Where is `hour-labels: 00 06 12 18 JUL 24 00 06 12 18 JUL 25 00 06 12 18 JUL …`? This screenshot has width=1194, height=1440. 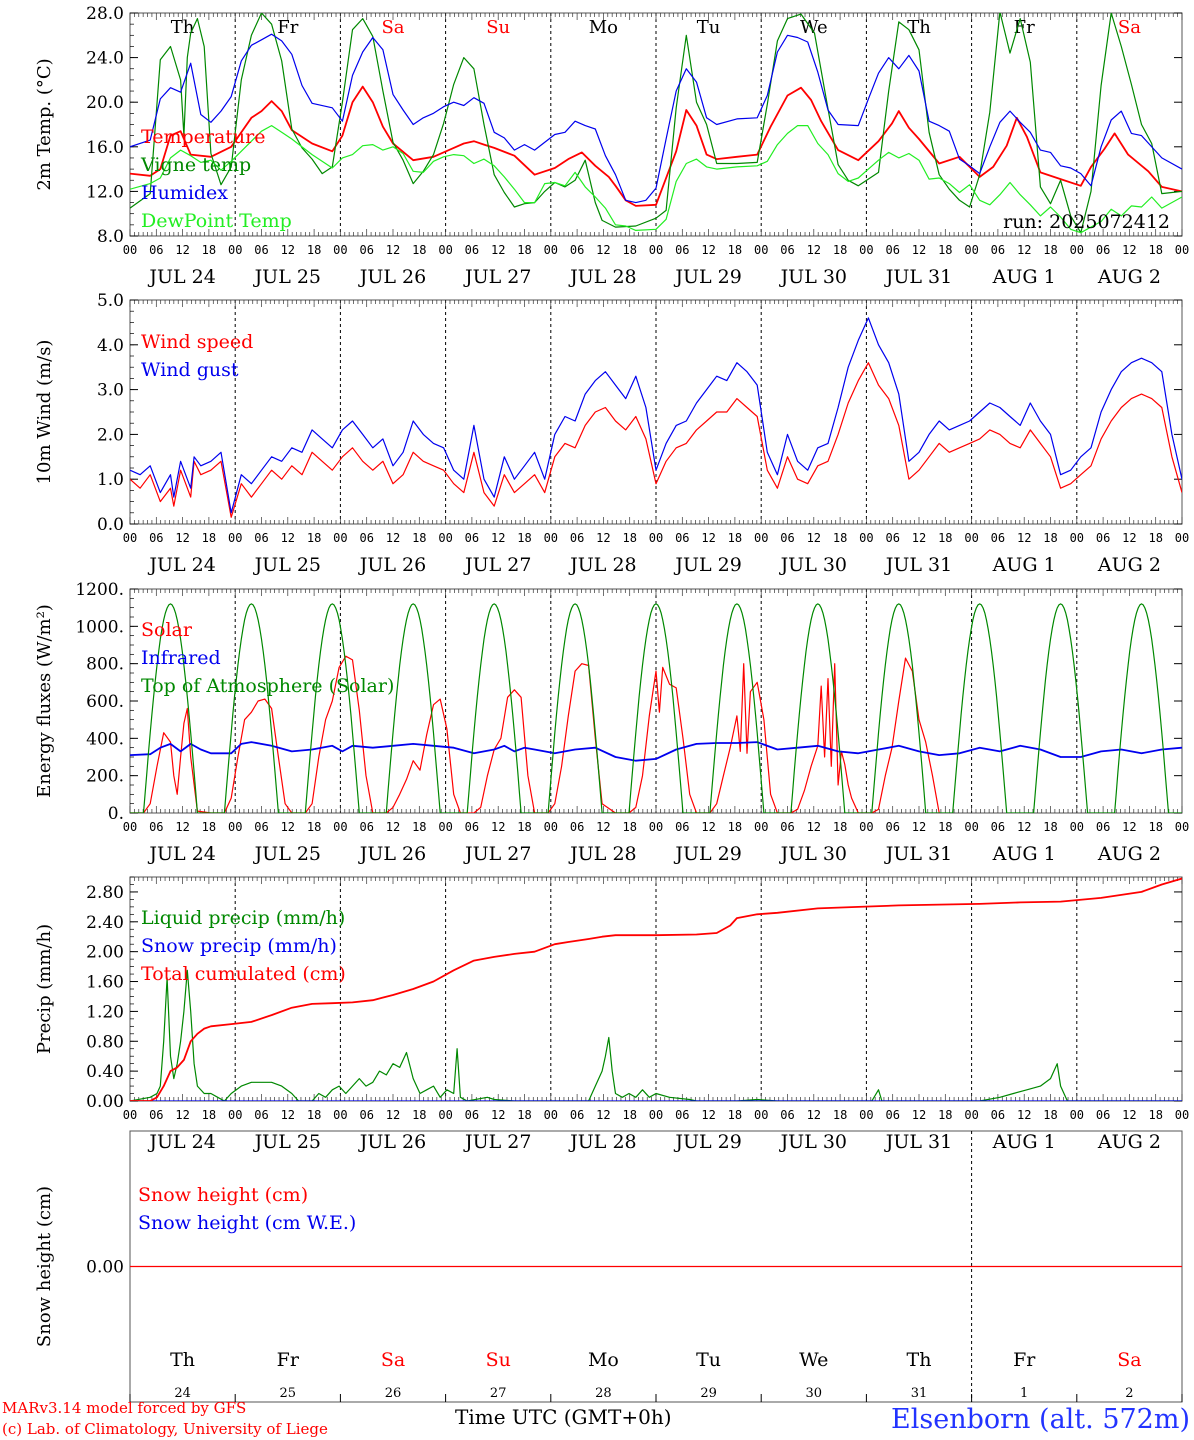 hour-labels: 00 06 12 18 JUL 24 00 06 12 18 JUL 25 00 06 12 18 JUL … is located at coordinates (656, 265).